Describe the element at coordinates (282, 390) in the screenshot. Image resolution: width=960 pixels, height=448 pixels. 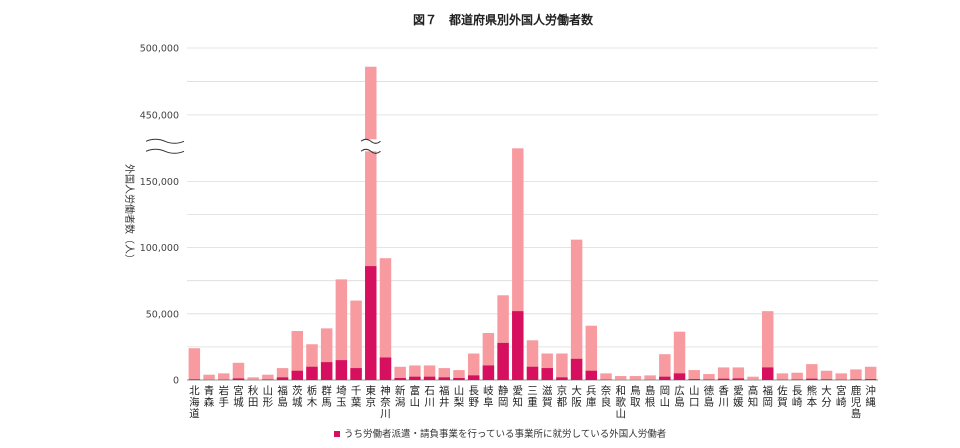
I see `category-label: 福` at that location.